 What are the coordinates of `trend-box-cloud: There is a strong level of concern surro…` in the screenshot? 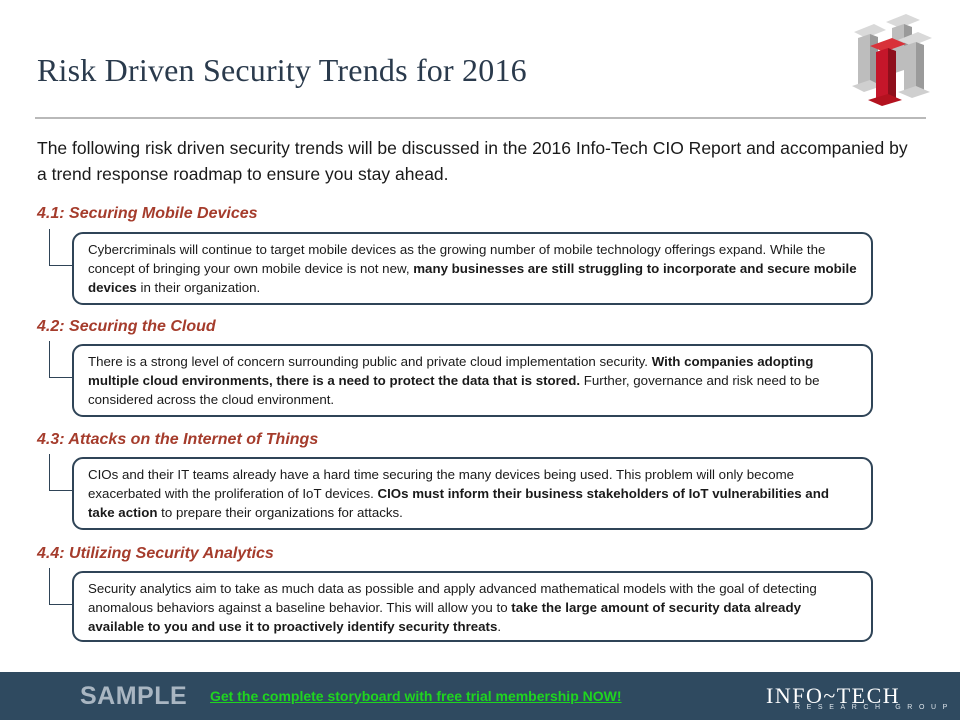 It's located at (472, 380).